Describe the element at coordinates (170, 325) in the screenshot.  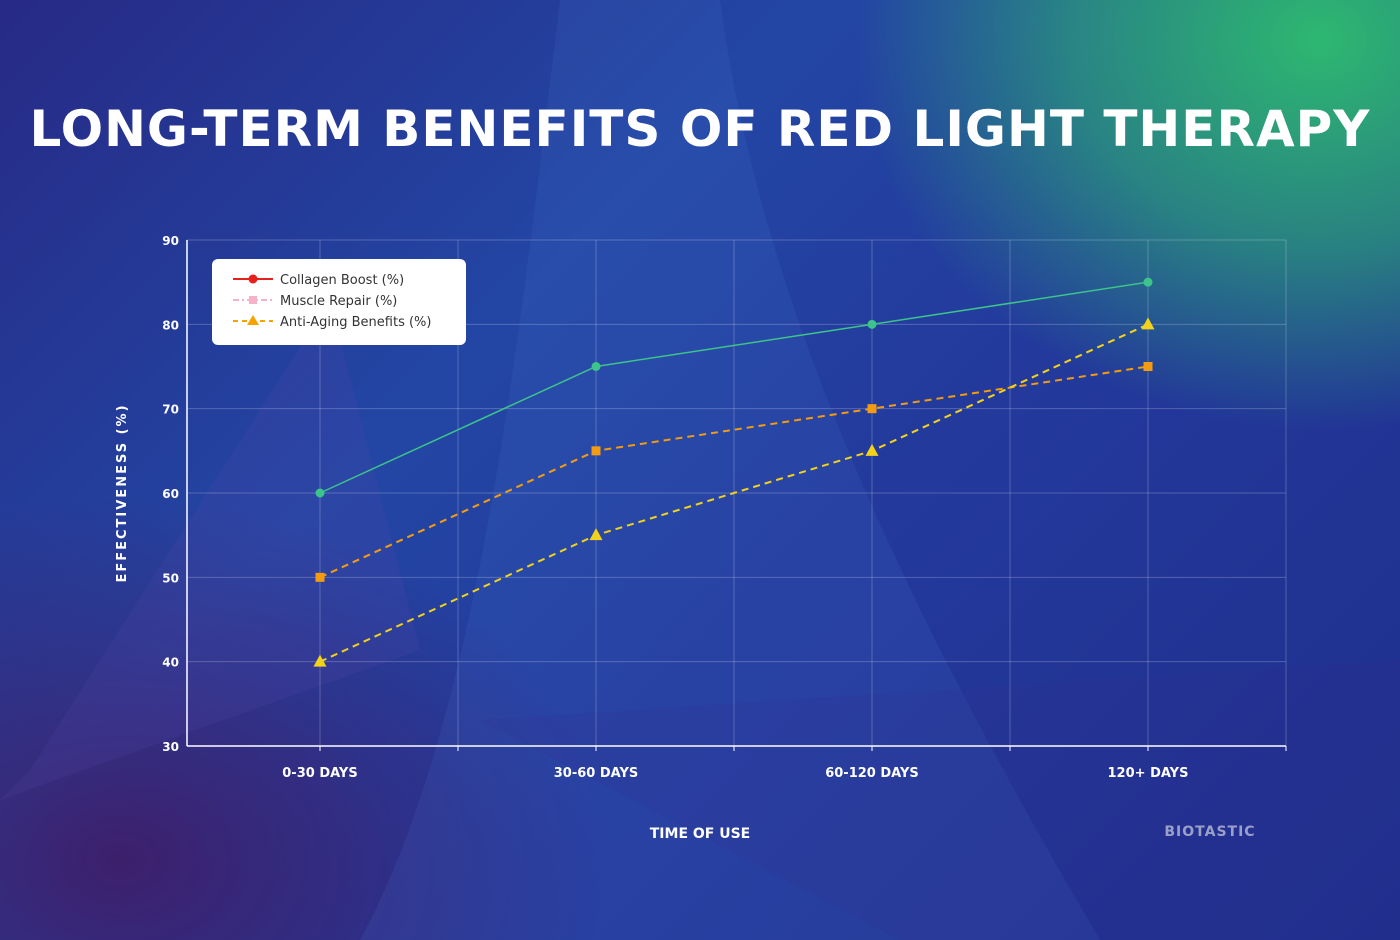
I see `y-tick-label: 80` at that location.